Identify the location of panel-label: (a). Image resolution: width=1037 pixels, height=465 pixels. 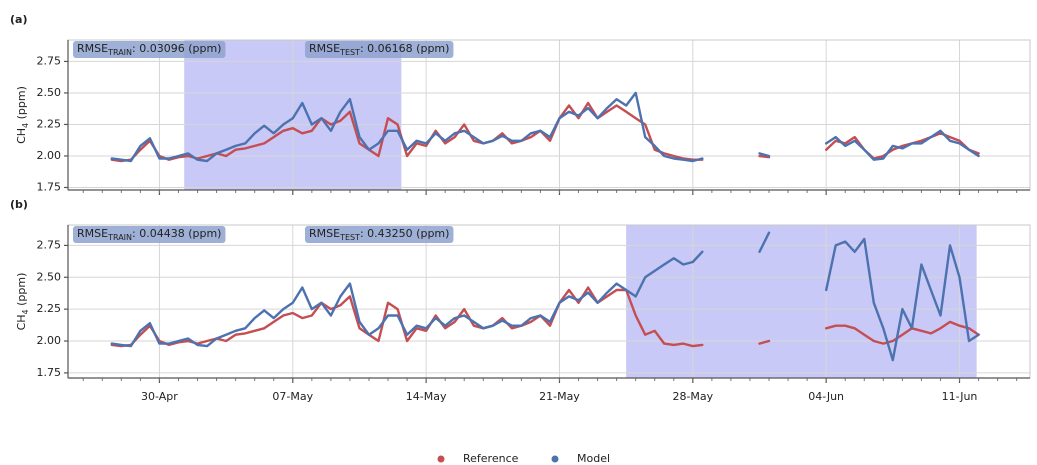
(18, 19).